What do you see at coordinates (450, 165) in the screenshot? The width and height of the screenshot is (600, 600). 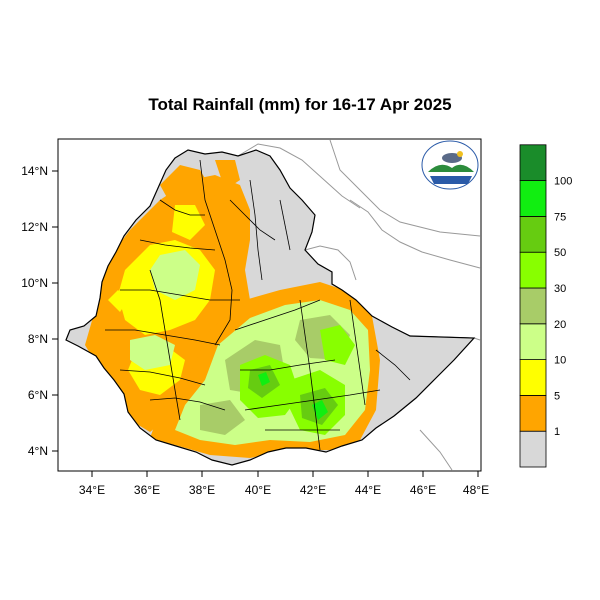 I see `ethiopian-meteorology-institute-logo` at bounding box center [450, 165].